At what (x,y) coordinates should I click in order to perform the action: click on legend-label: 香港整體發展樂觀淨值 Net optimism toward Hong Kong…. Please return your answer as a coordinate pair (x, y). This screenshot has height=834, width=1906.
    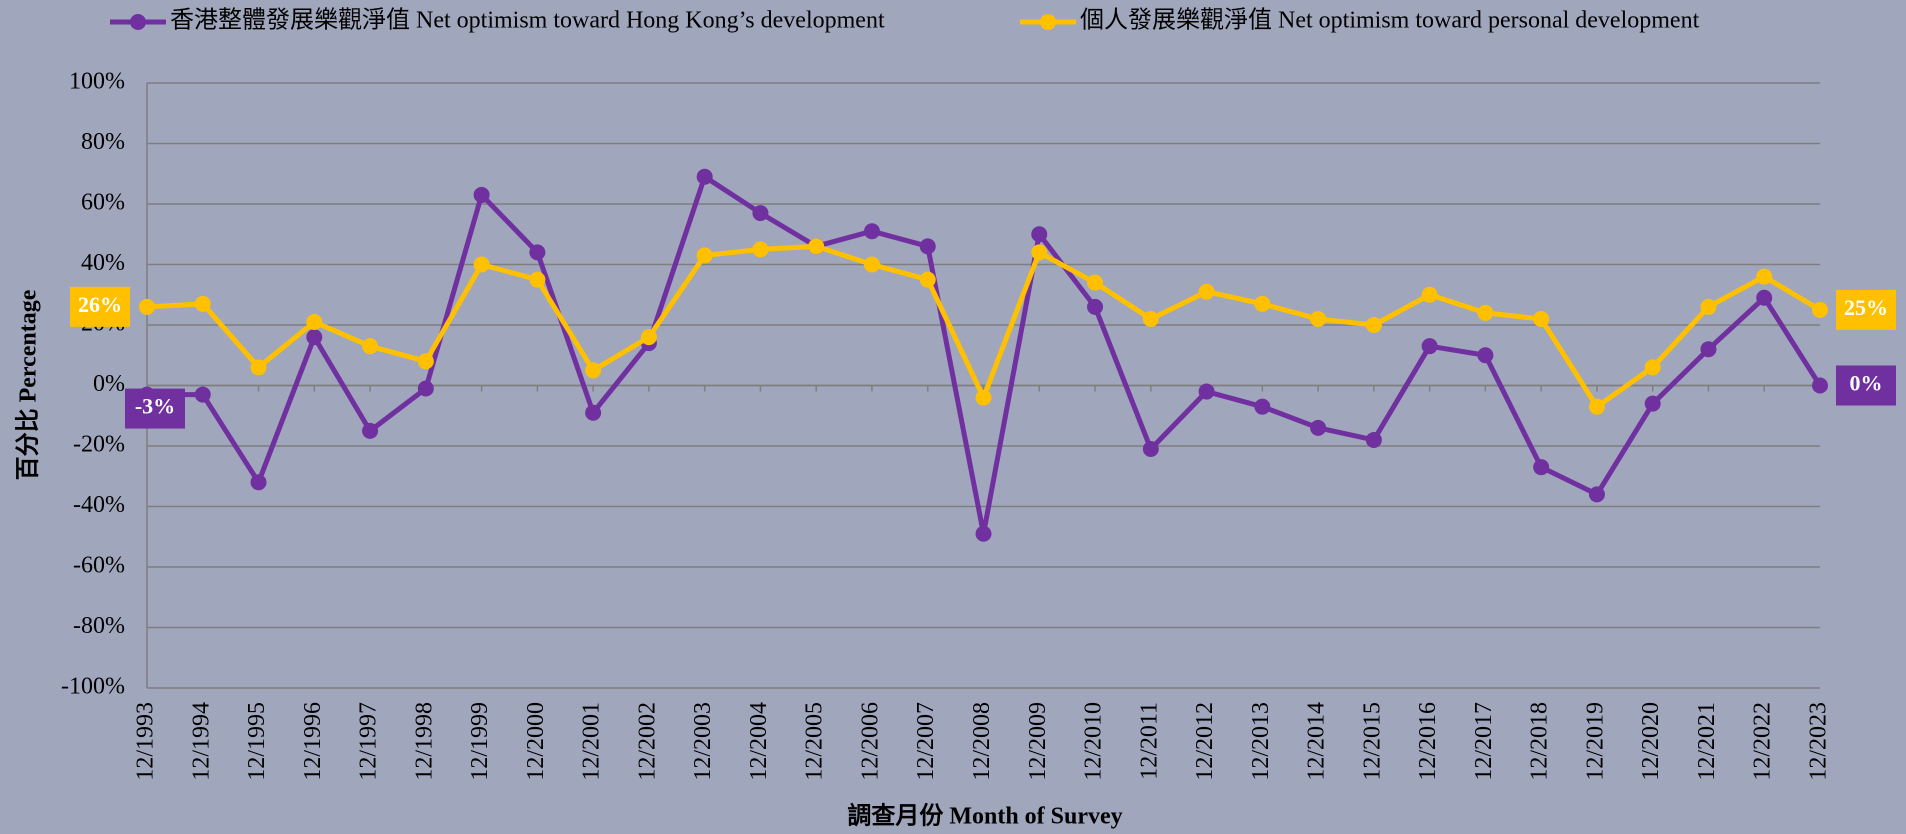
    Looking at the image, I should click on (527, 20).